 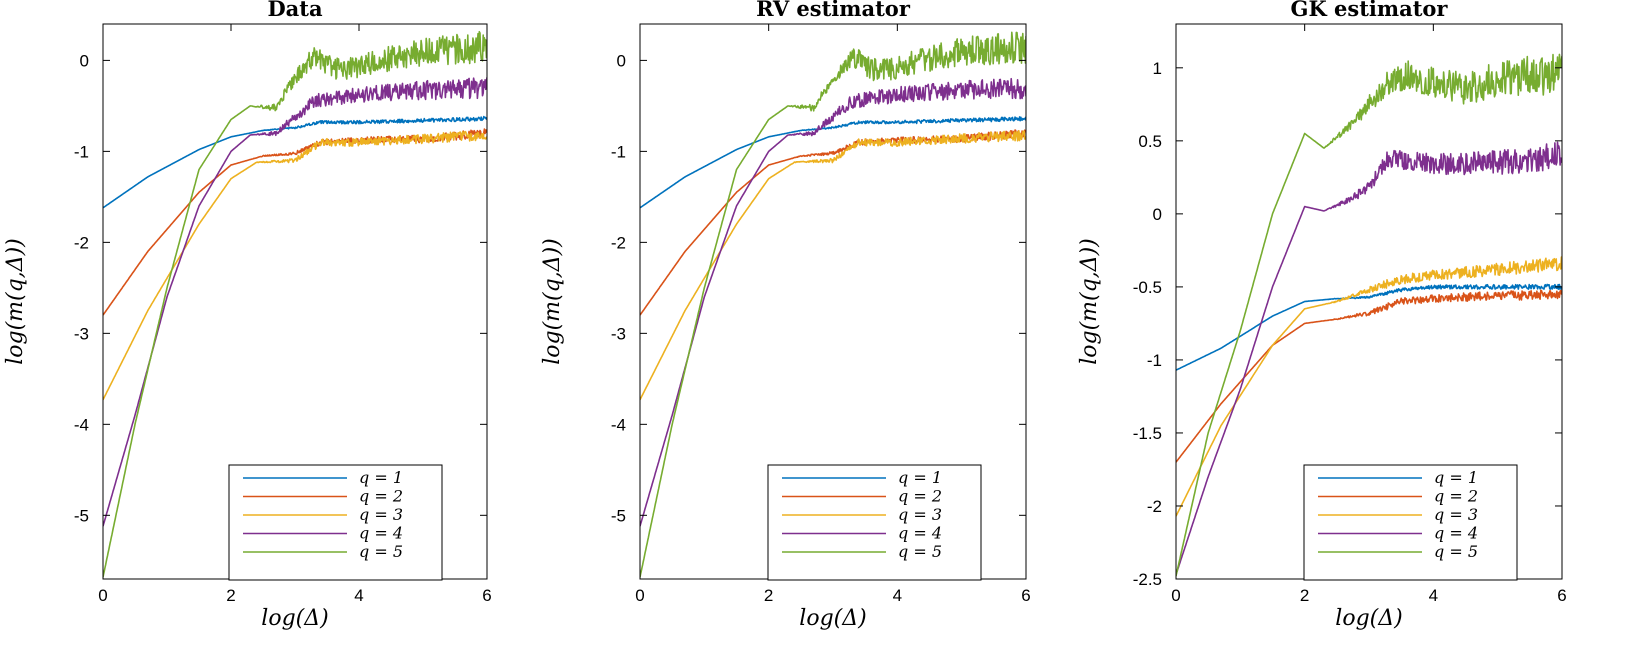 I want to click on y-tick-label: -1.5, so click(x=1147, y=433).